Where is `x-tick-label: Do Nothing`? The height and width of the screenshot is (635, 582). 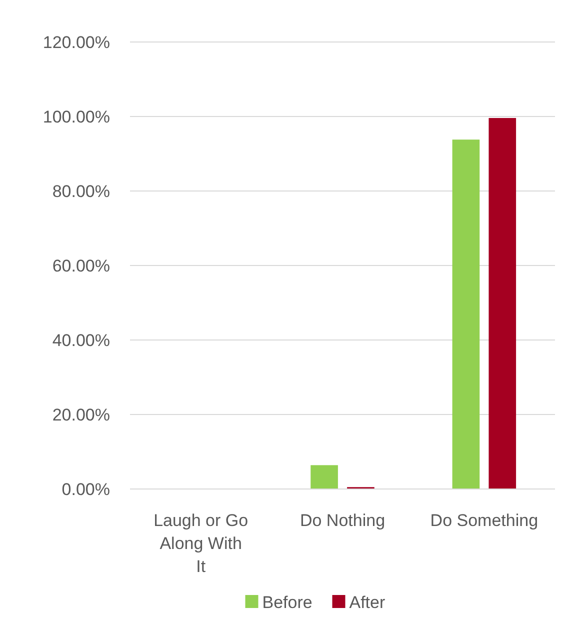
x-tick-label: Do Nothing is located at coordinates (343, 520).